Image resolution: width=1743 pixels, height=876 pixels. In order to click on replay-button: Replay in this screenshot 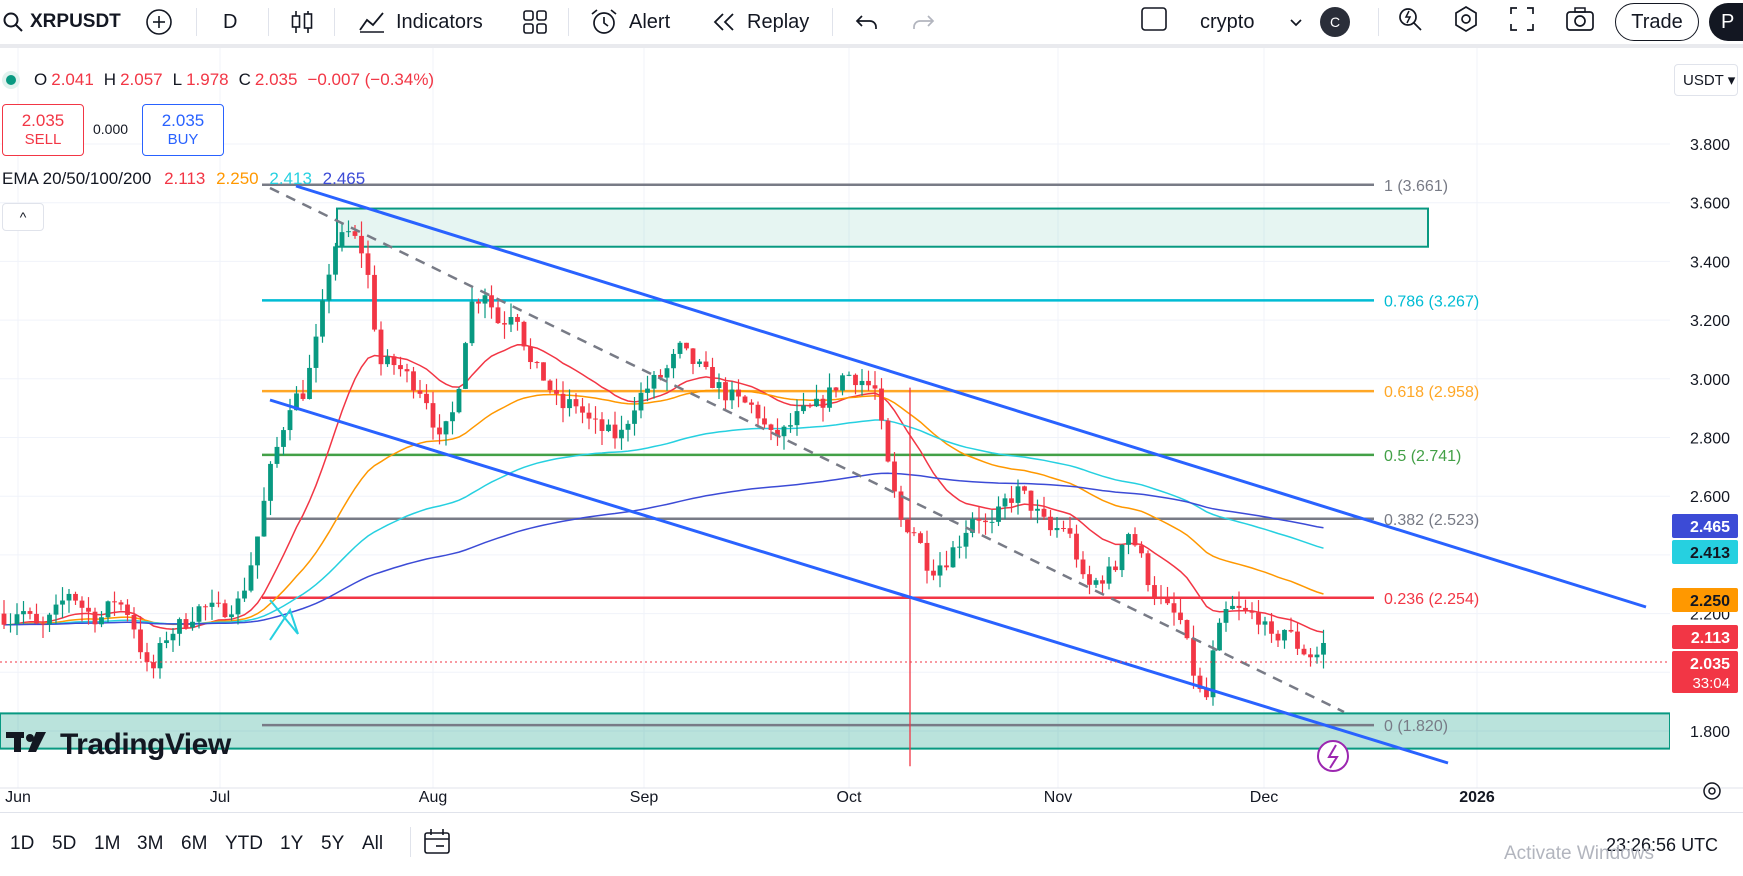, I will do `click(760, 22)`.